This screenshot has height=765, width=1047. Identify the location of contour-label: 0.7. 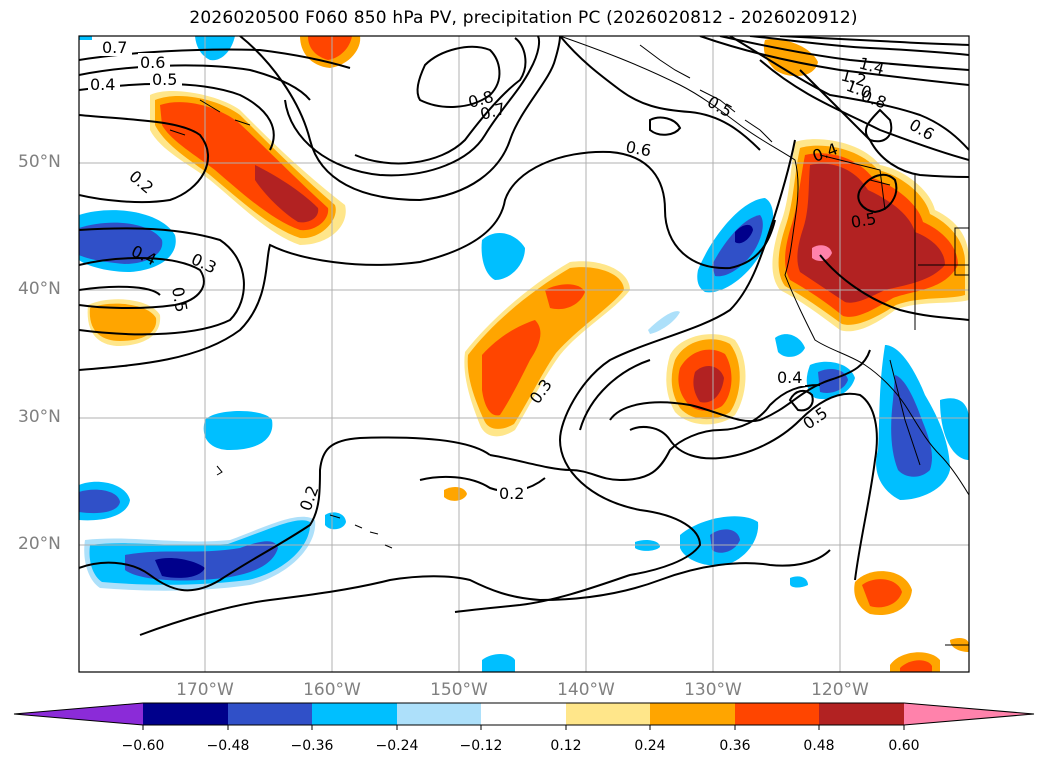
(114, 47).